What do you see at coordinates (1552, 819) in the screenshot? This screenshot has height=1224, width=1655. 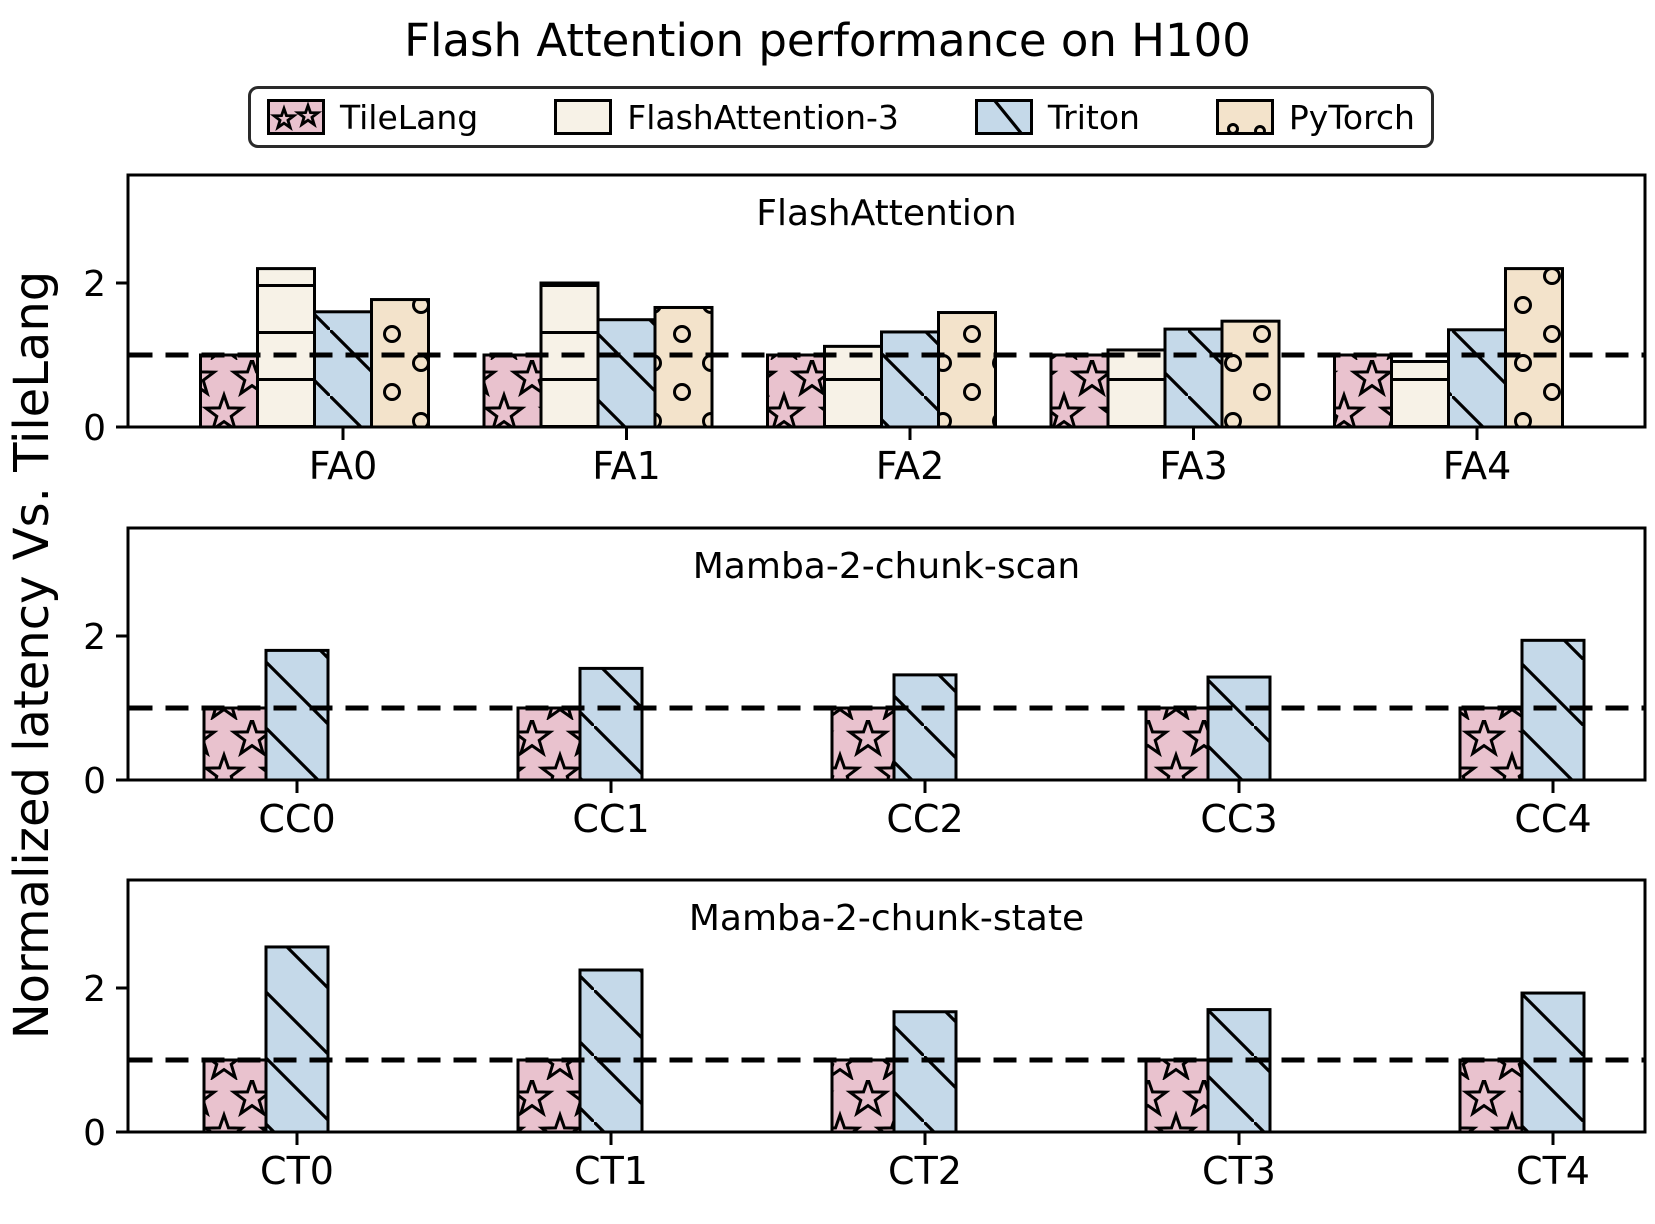 I see `x-tick-label-CC4: CC4` at bounding box center [1552, 819].